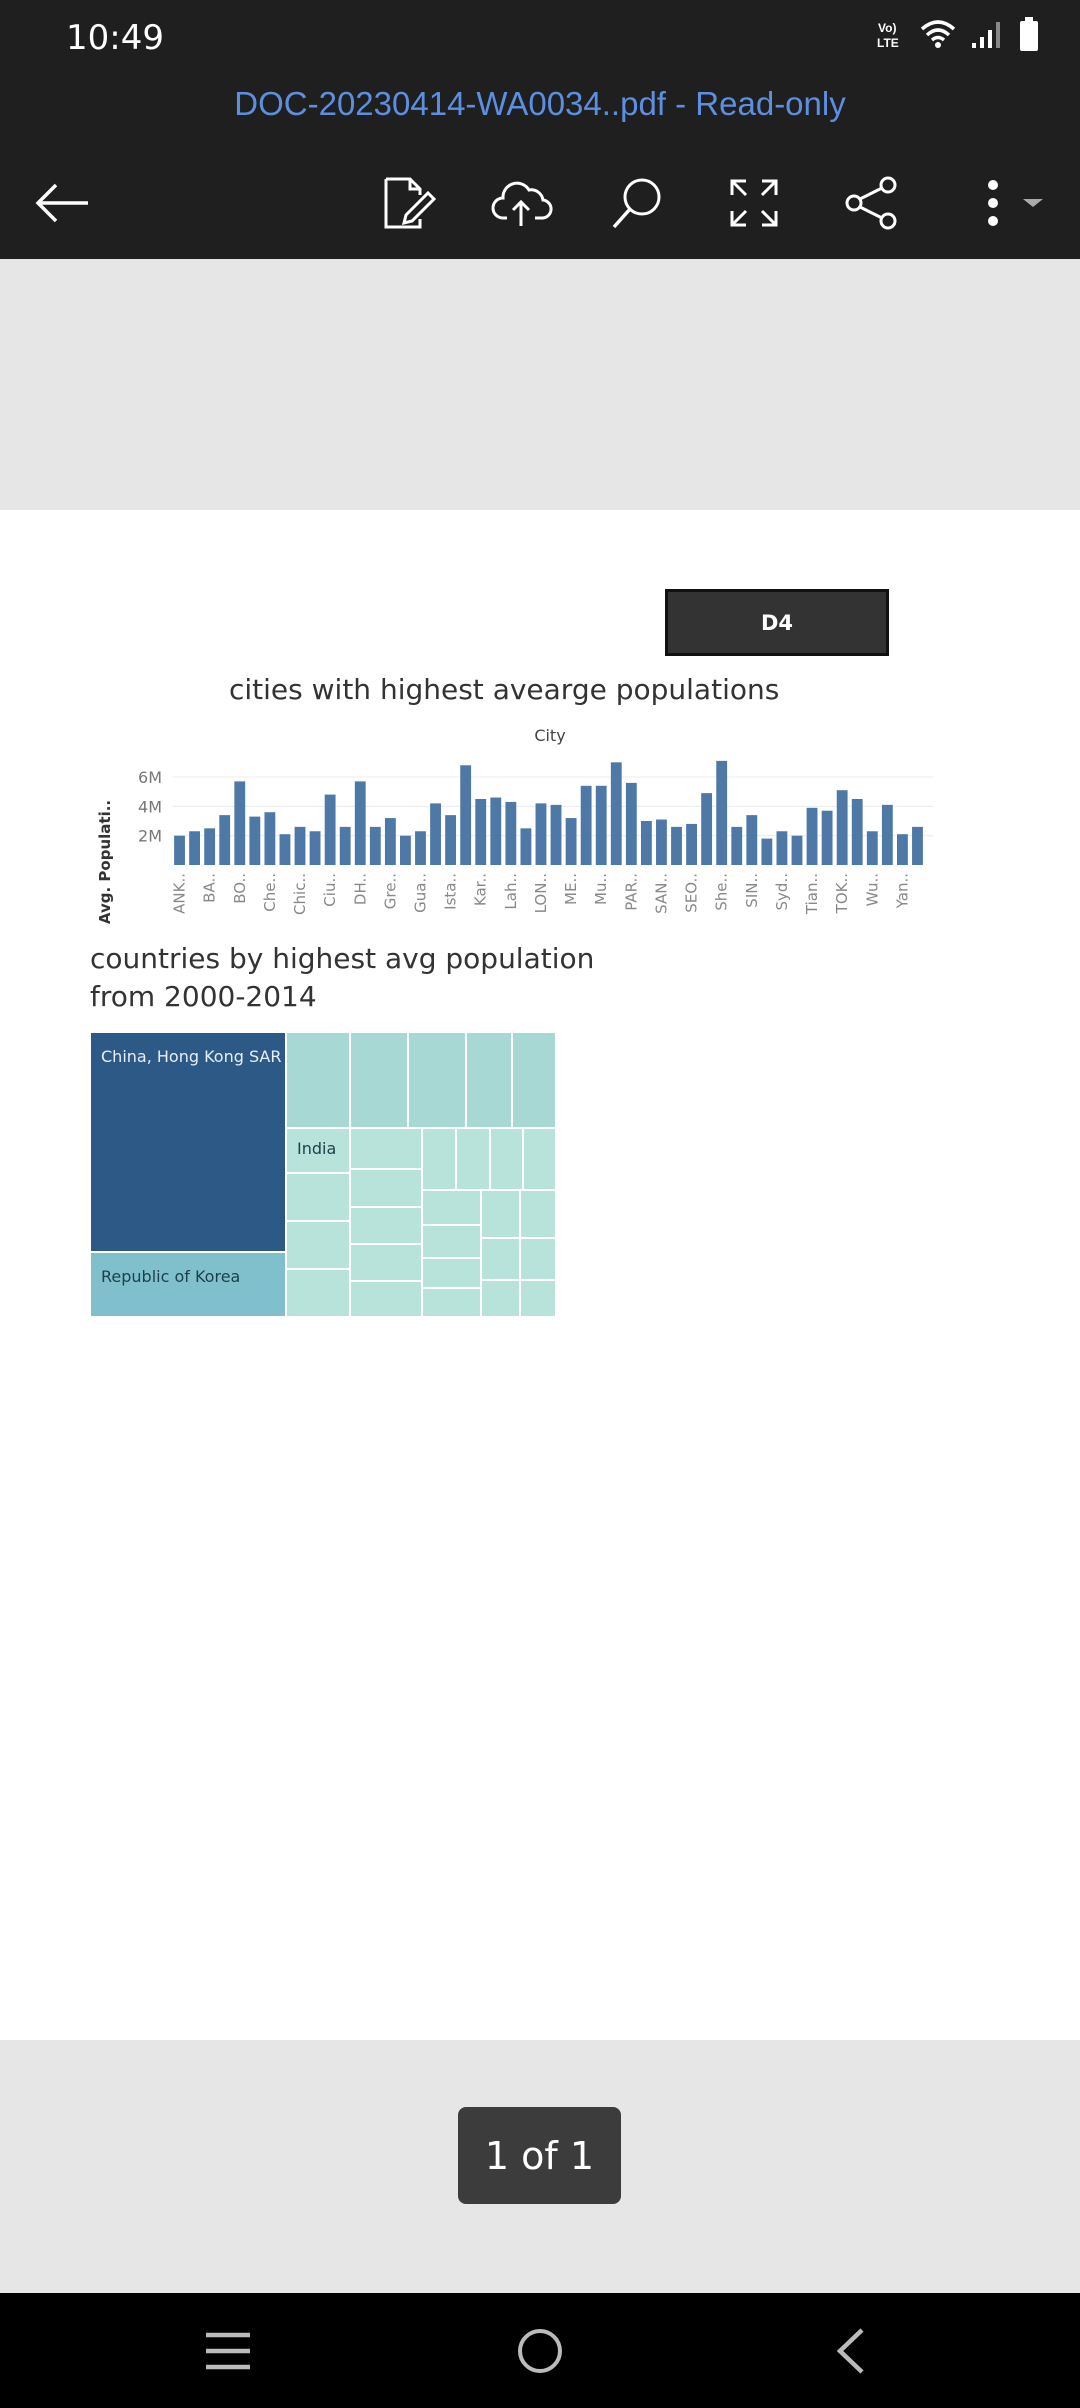  I want to click on share-icon, so click(872, 203).